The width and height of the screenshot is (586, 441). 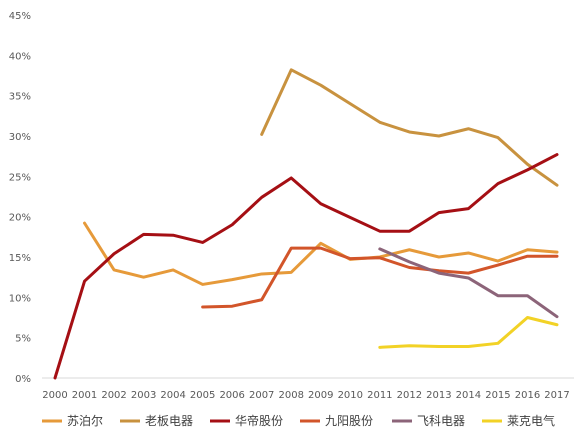 What do you see at coordinates (20, 56) in the screenshot?
I see `y-tick-label: 40%` at bounding box center [20, 56].